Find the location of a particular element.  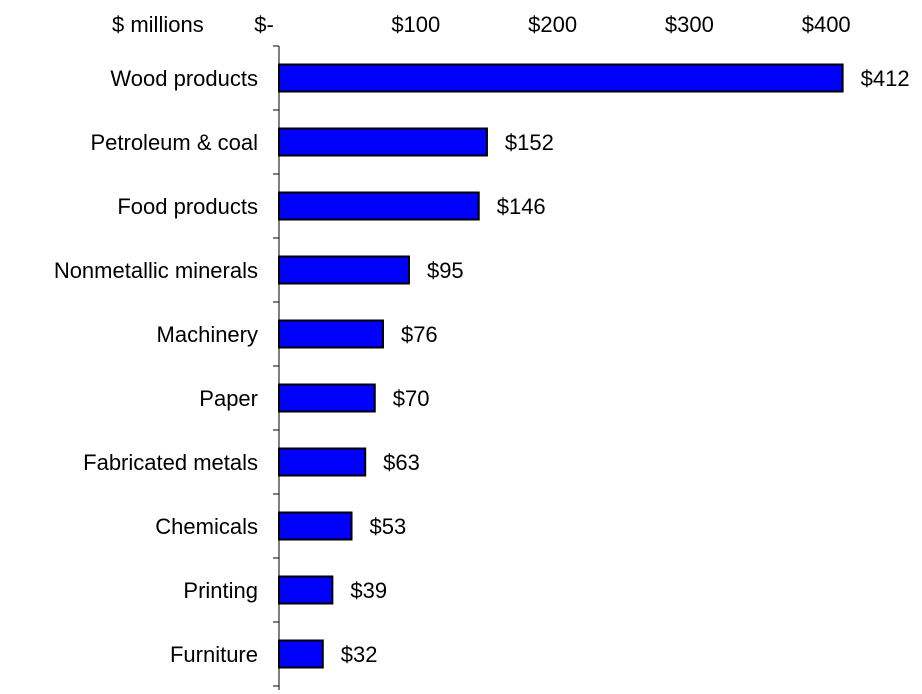

category-label: Paper is located at coordinates (228, 398).